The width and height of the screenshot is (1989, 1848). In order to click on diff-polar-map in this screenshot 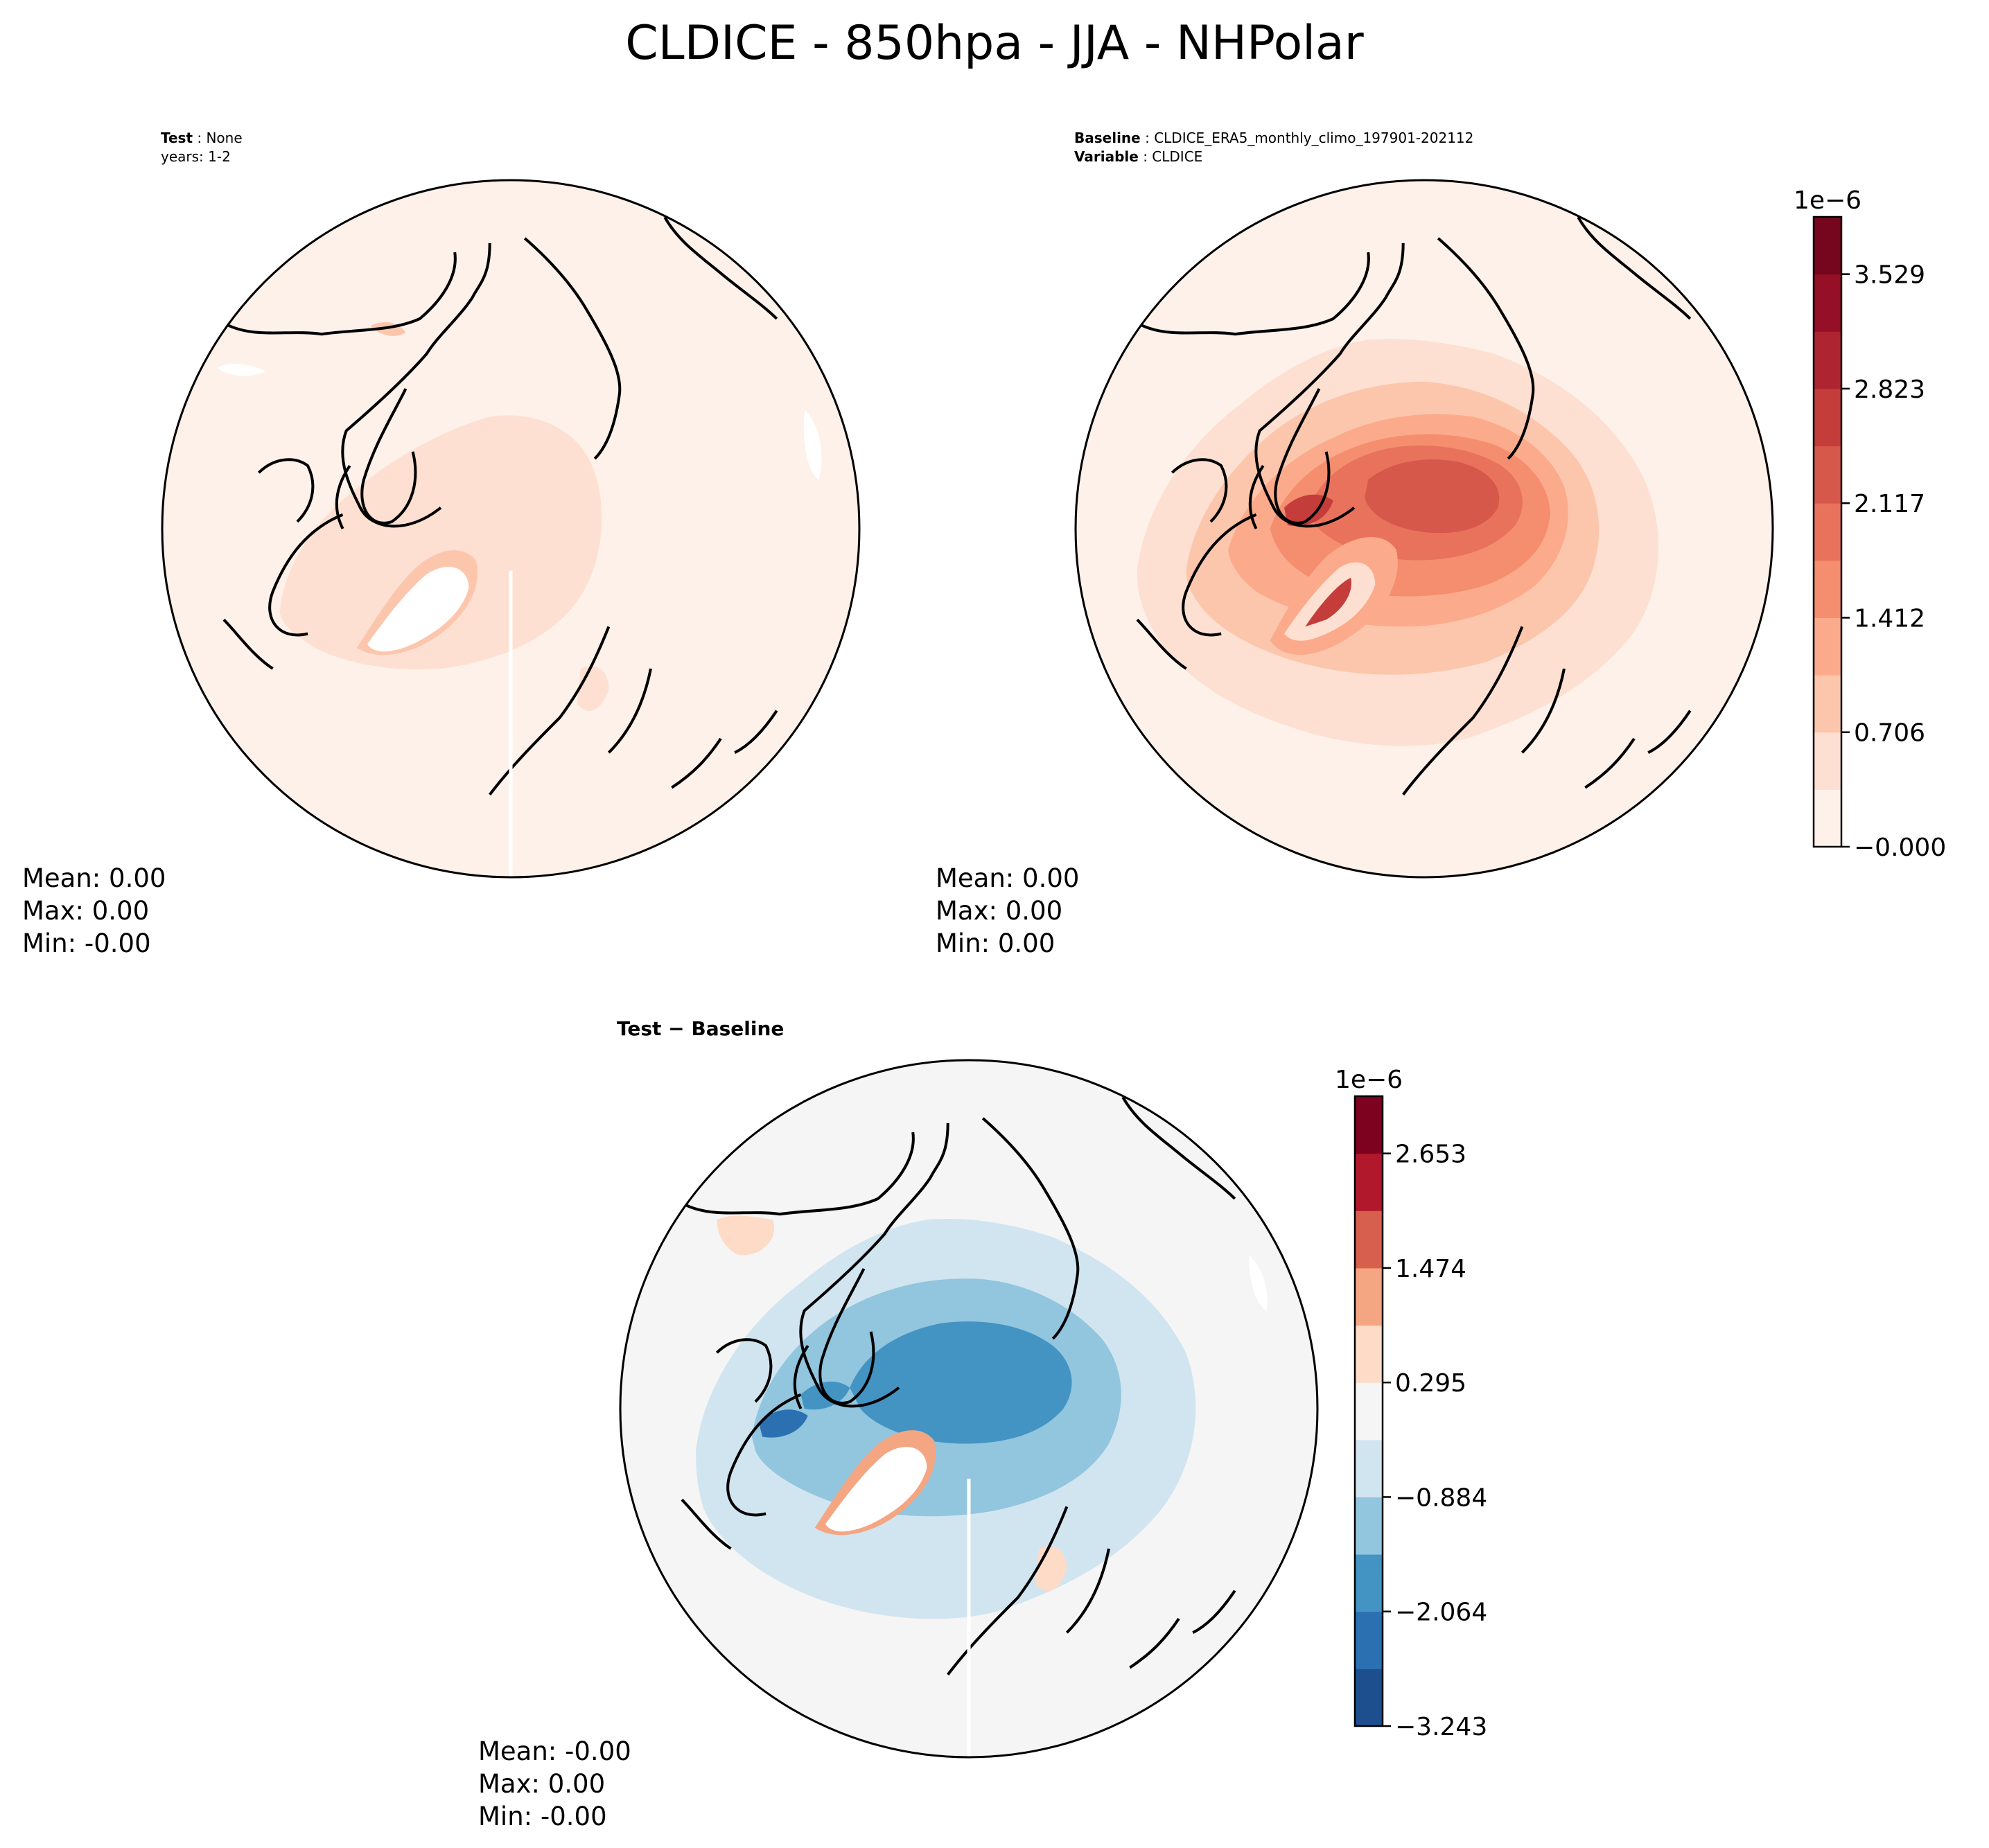, I will do `click(969, 1409)`.